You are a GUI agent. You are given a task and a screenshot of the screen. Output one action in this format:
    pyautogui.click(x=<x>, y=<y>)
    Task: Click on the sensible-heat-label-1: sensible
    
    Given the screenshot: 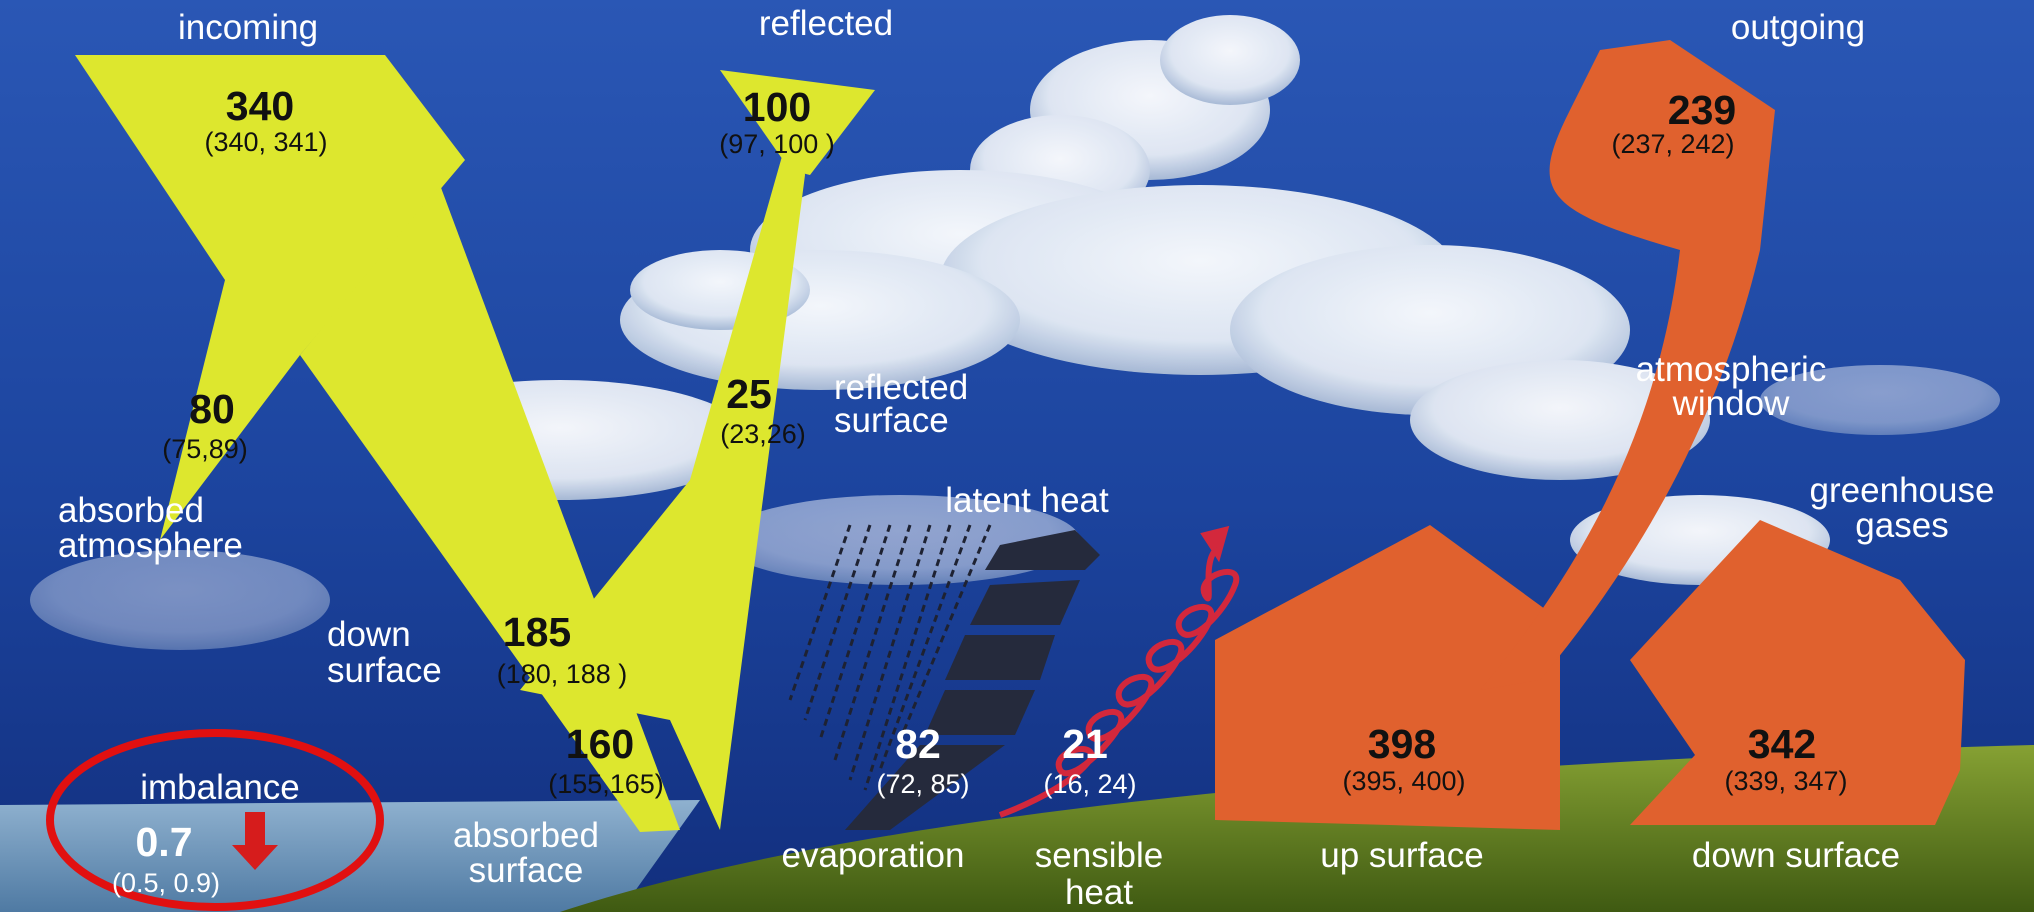 What is the action you would take?
    pyautogui.click(x=1099, y=855)
    